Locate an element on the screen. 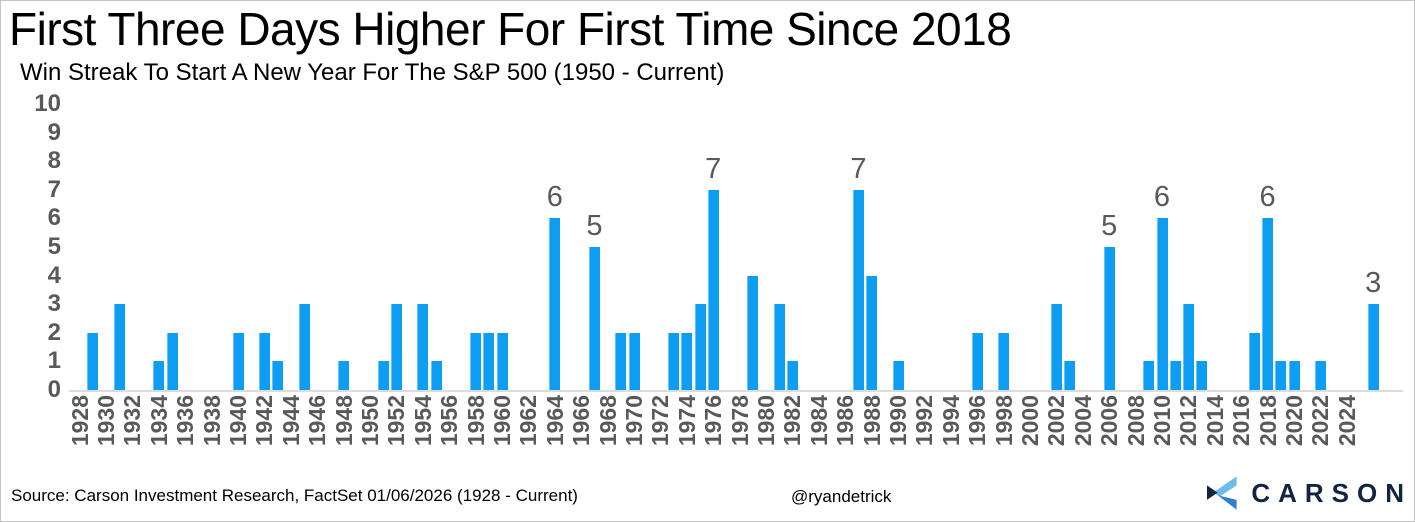 Image resolution: width=1415 pixels, height=522 pixels. bar-year-1967 is located at coordinates (594, 318).